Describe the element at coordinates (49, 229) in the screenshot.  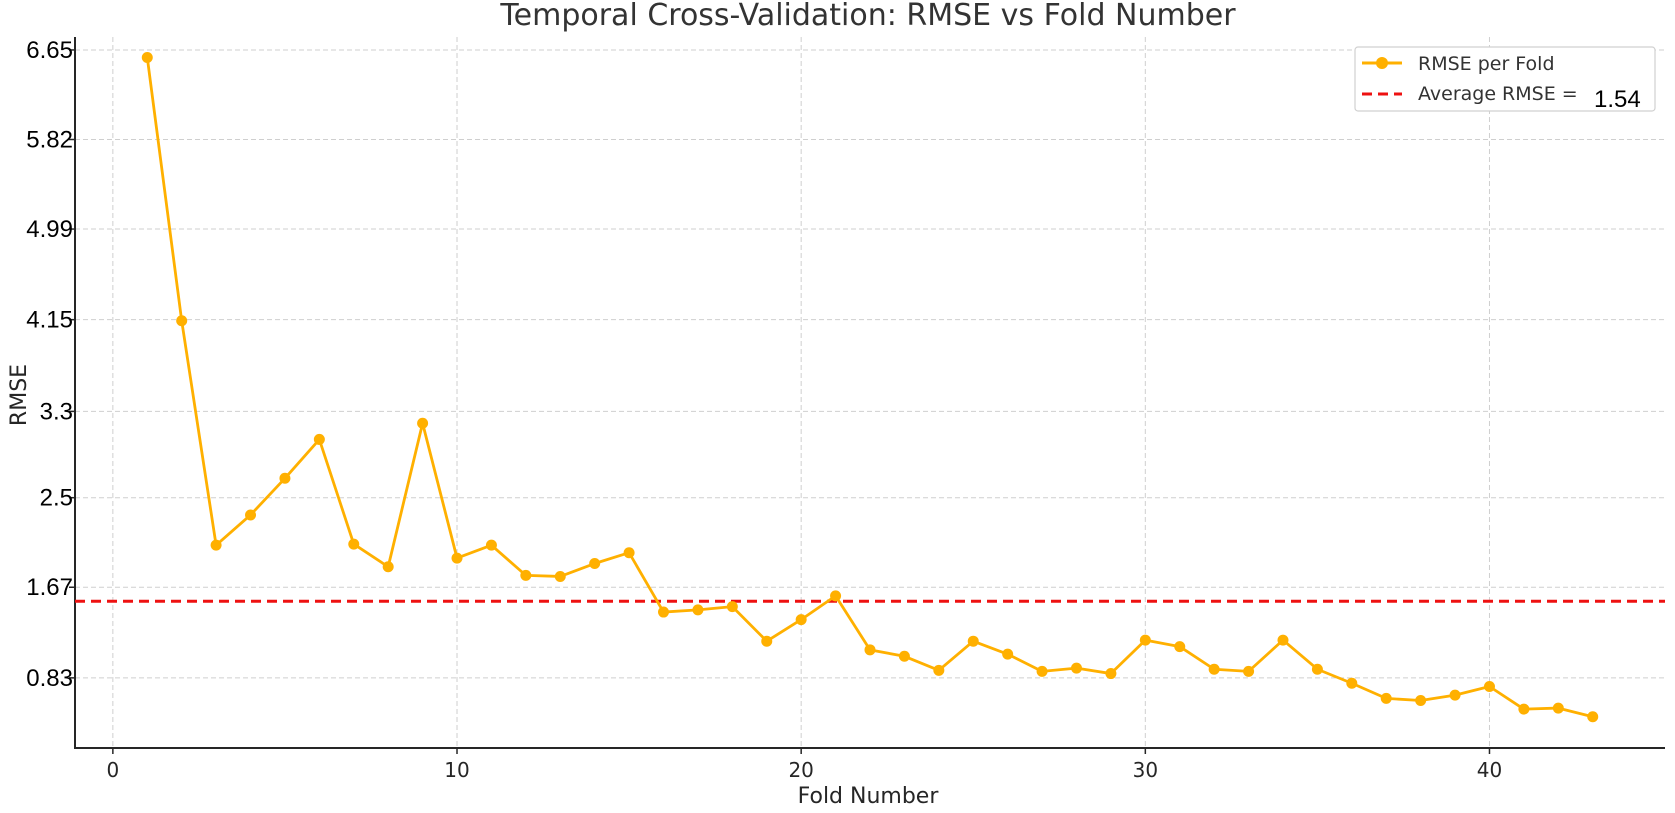
I see `y-tick-label: 4.99` at that location.